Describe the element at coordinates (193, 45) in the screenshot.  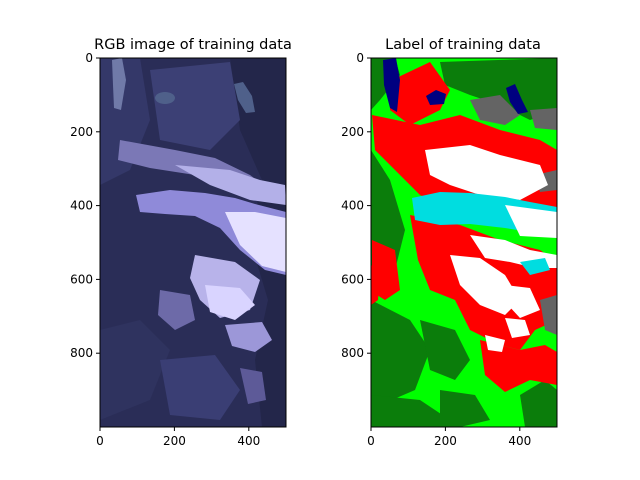
I see `panel-title: RGB image of training data` at that location.